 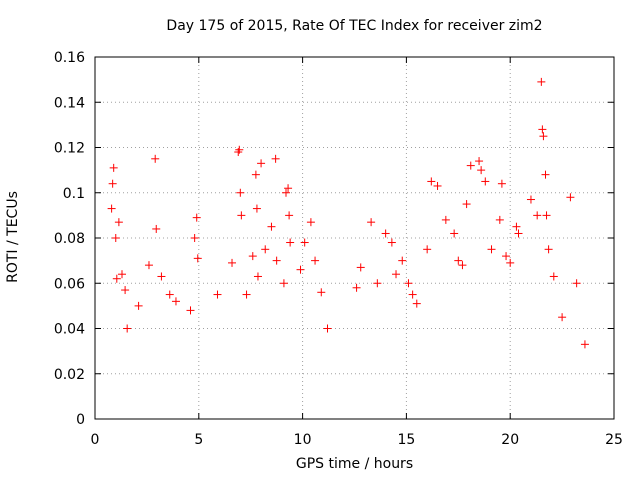 I want to click on y-axis-label: ROTI / TECUs, so click(x=13, y=237).